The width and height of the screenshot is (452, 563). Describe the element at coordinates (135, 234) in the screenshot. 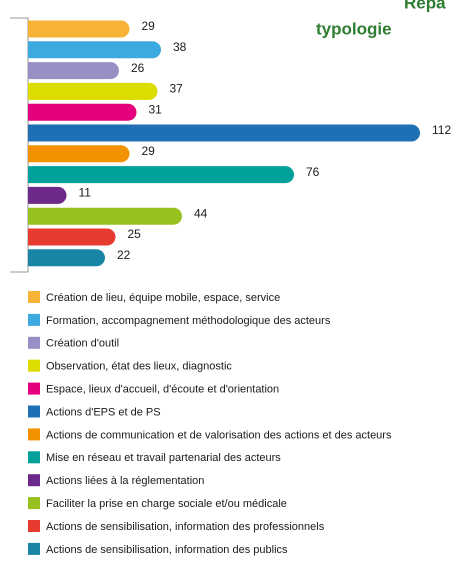

I see `value-label: 25` at that location.